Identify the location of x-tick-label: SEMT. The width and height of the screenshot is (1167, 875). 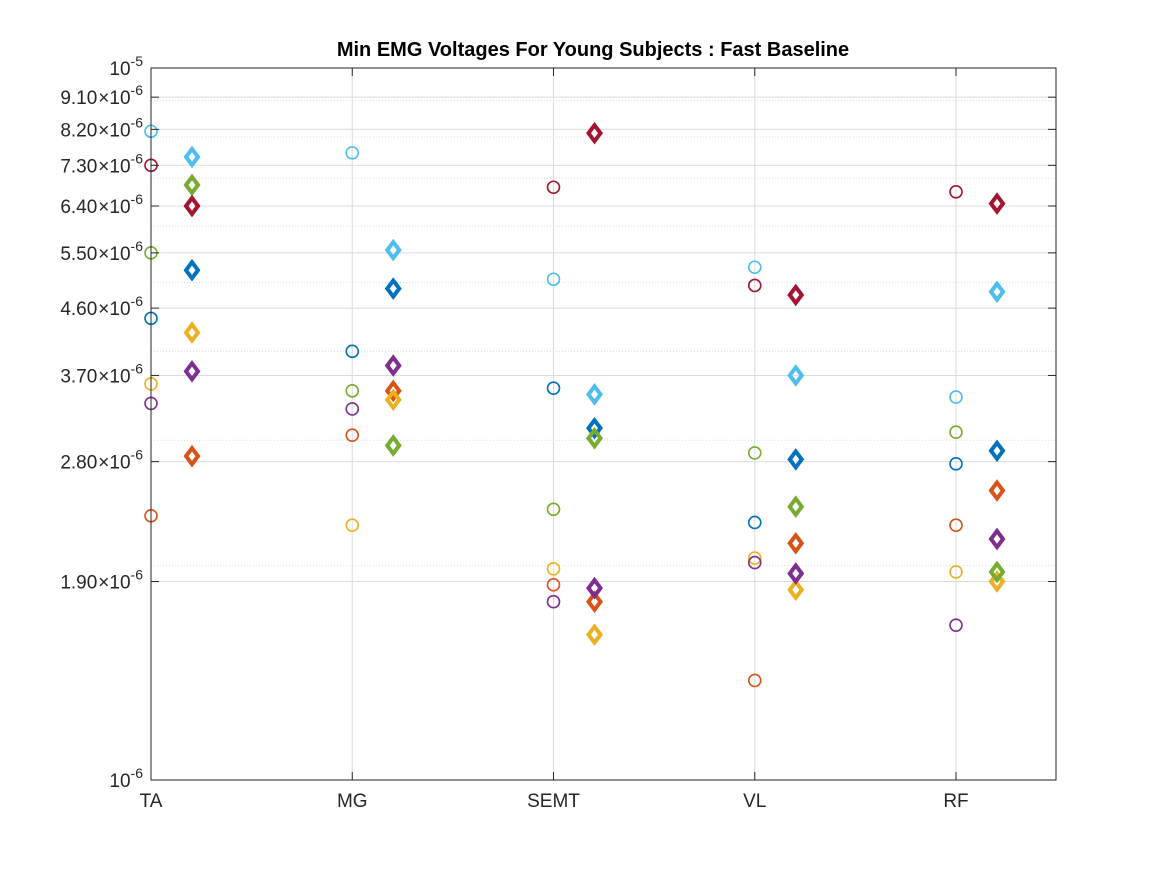
(553, 801).